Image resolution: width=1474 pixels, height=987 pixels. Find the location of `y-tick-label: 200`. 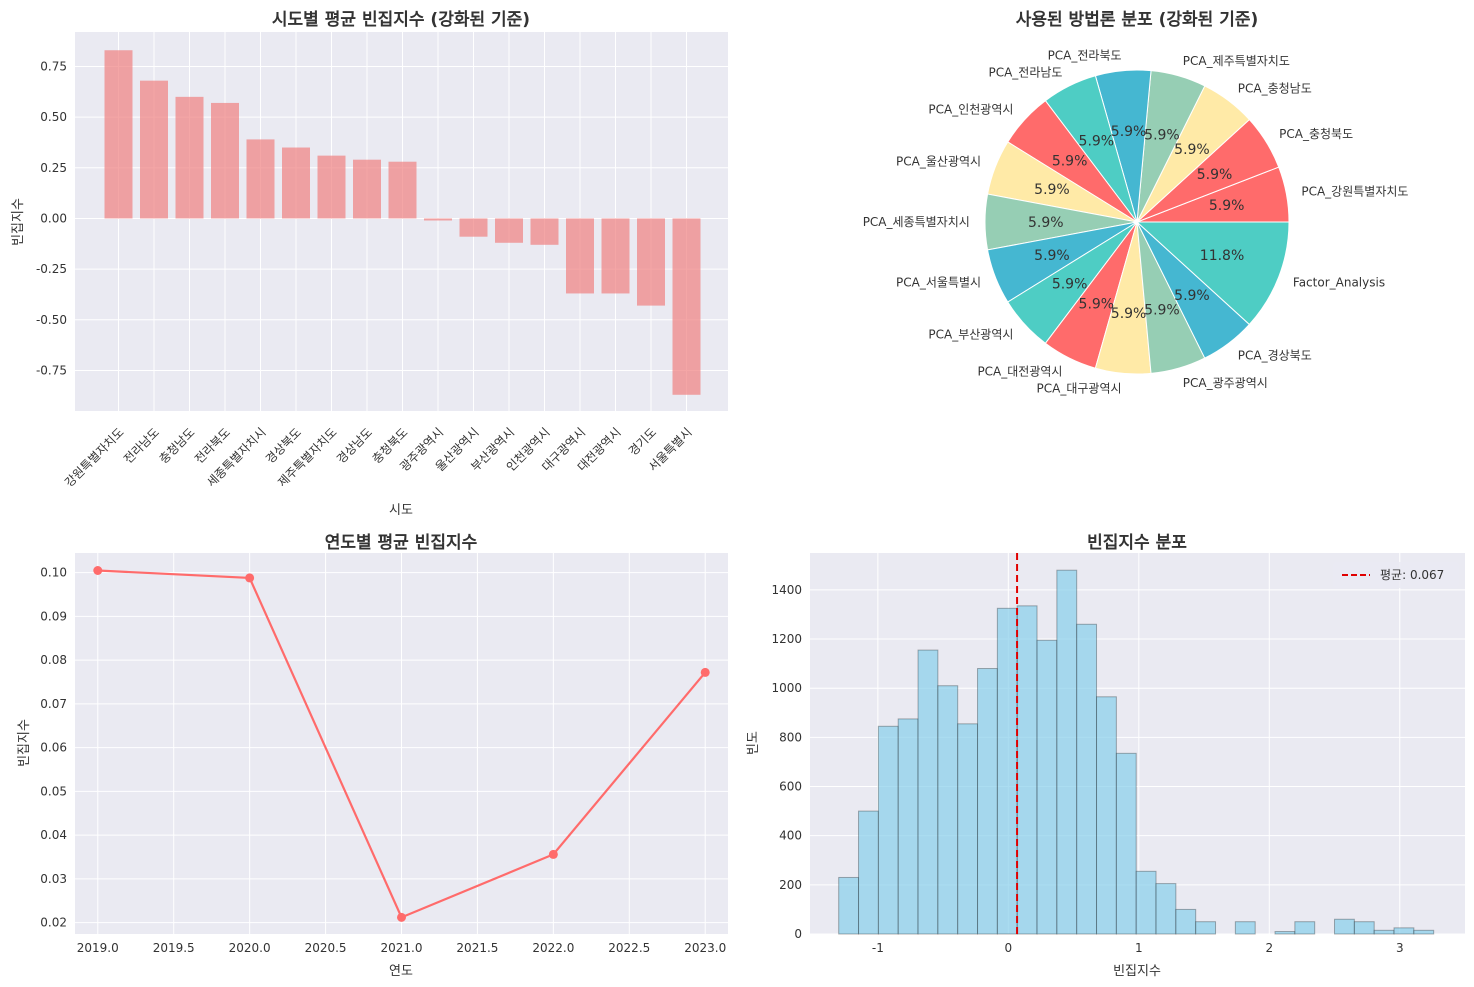

y-tick-label: 200 is located at coordinates (790, 885).